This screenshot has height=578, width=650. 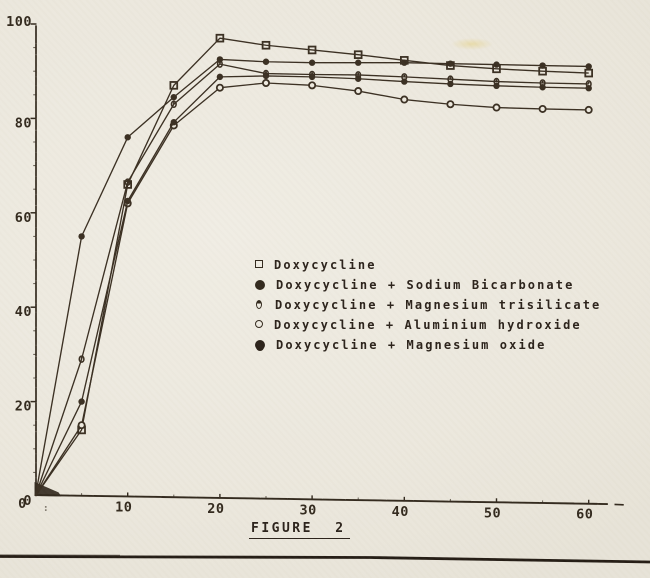 What do you see at coordinates (325, 265) in the screenshot?
I see `legend-label: Doxycycline` at bounding box center [325, 265].